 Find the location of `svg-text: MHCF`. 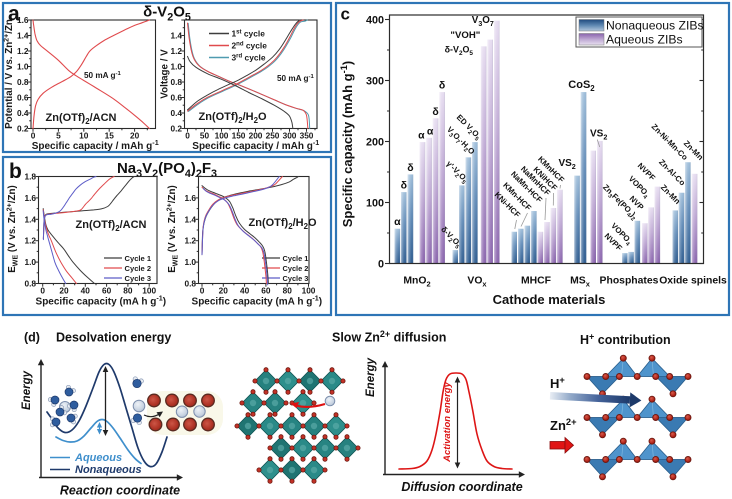

svg-text: MHCF is located at coordinates (536, 281).